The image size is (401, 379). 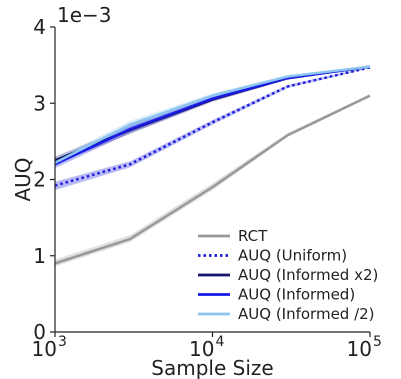 I want to click on x-tick-label: 10 4, so click(x=206, y=347).